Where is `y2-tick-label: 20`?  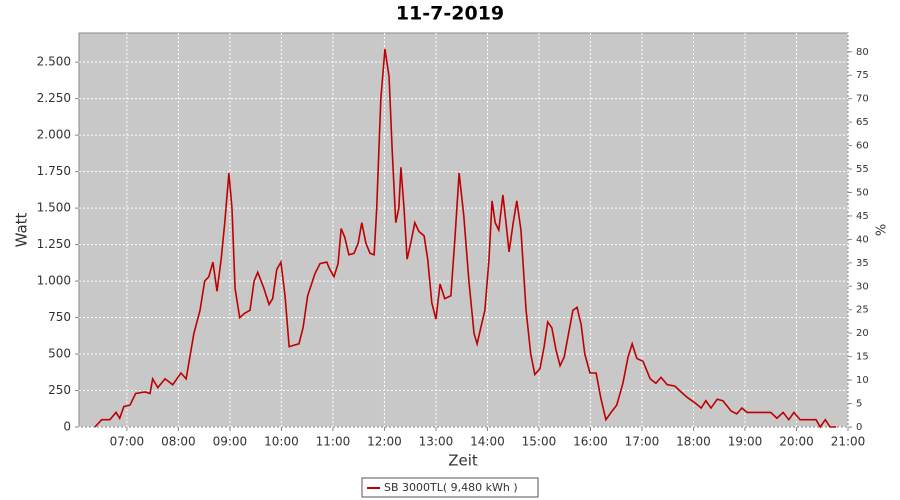 y2-tick-label: 20 is located at coordinates (862, 333).